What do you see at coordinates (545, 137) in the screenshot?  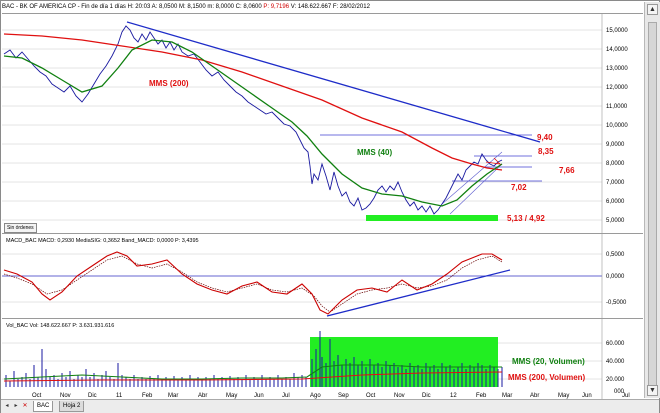 I see `level-label-940: 9,40` at bounding box center [545, 137].